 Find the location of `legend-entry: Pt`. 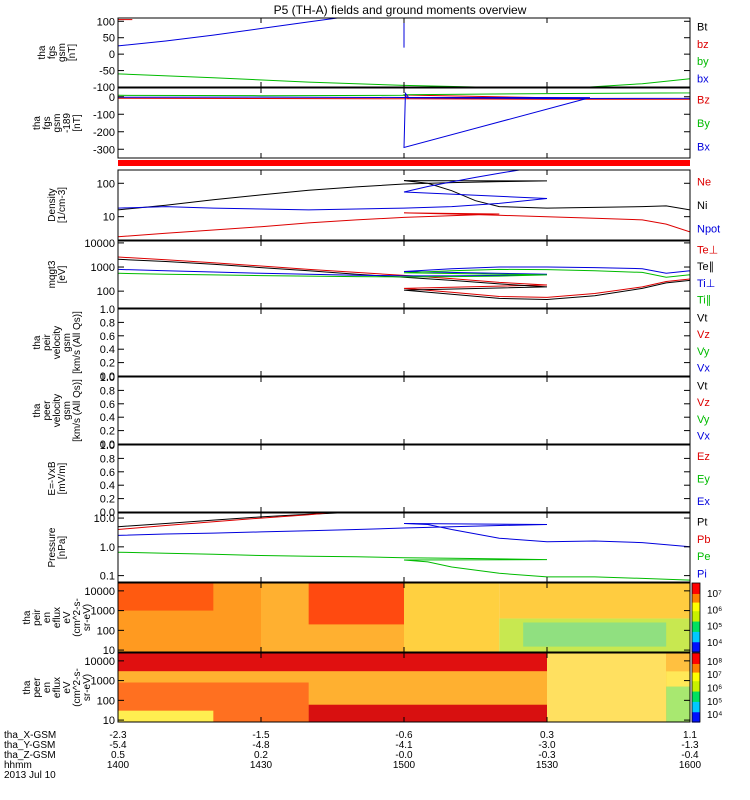

legend-entry: Pt is located at coordinates (702, 523).